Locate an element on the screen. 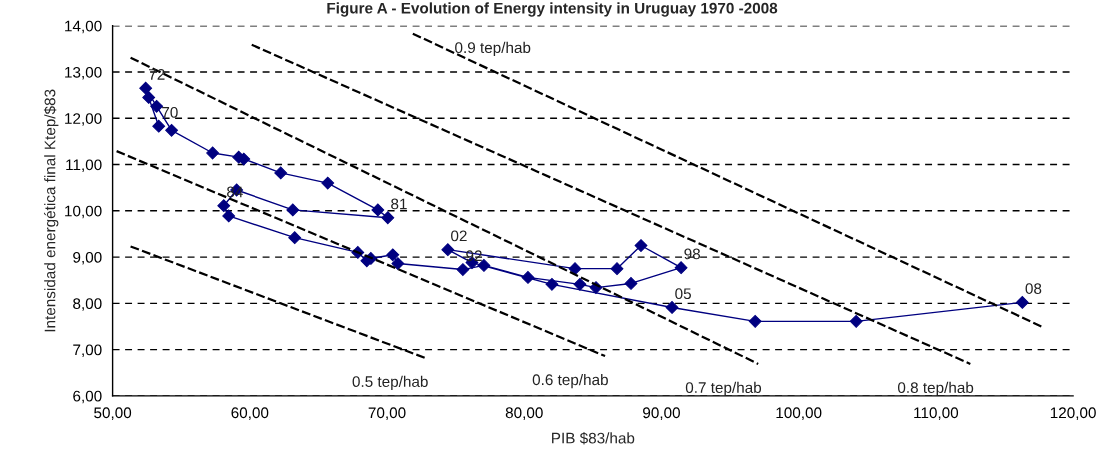  x-tick-label: 110,00 is located at coordinates (936, 413).